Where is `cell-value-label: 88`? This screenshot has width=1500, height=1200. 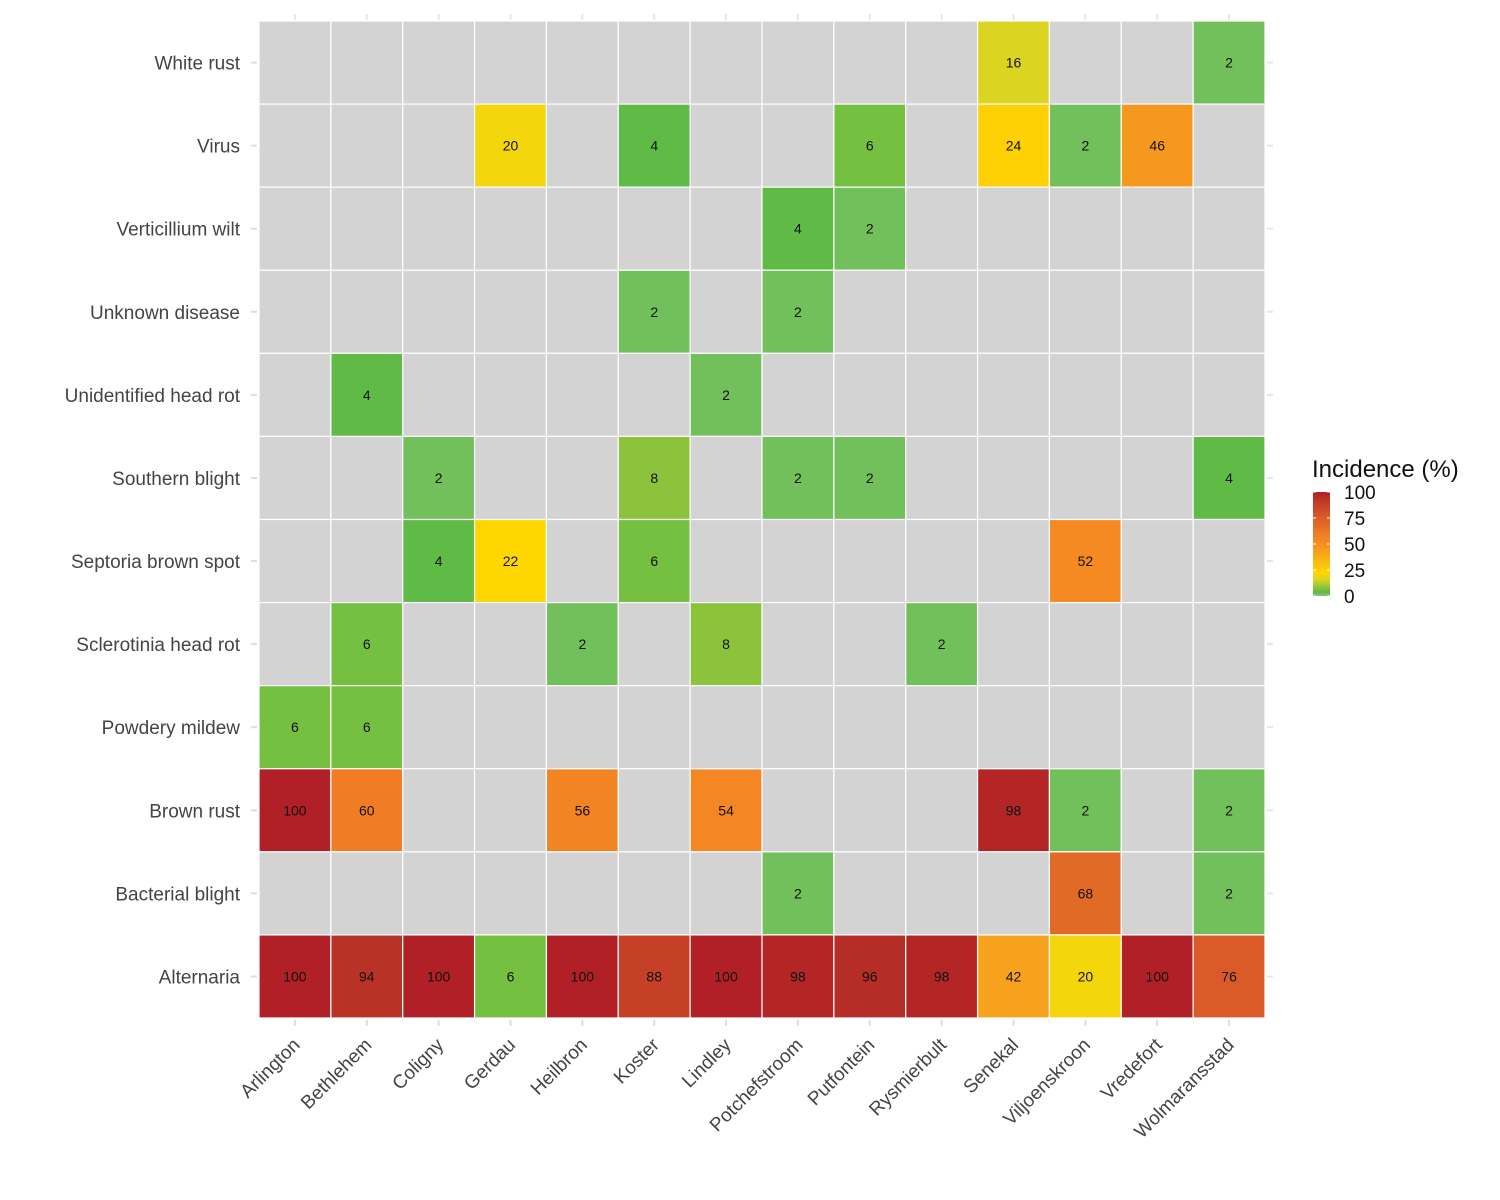
cell-value-label: 88 is located at coordinates (654, 976).